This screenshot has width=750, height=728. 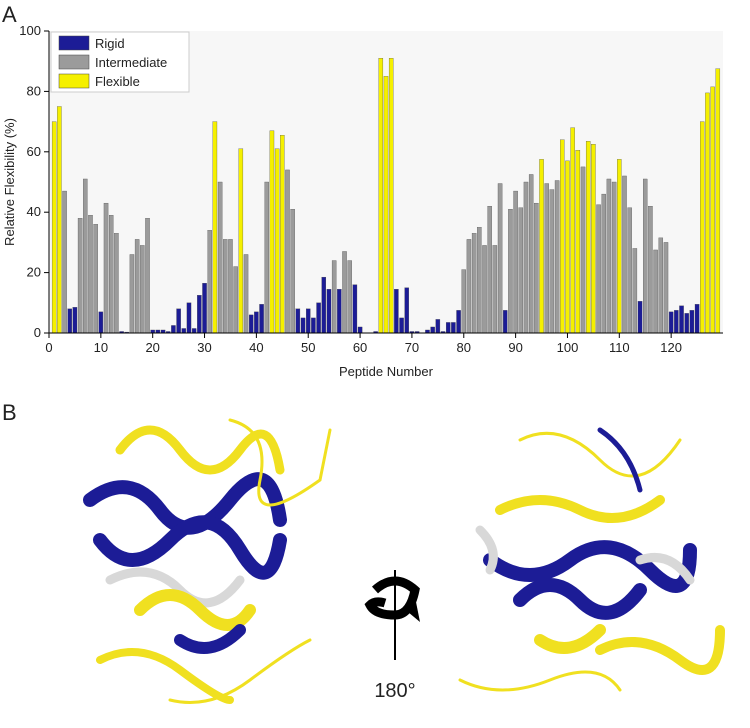 I want to click on rotation-label: 180°, so click(x=394, y=691).